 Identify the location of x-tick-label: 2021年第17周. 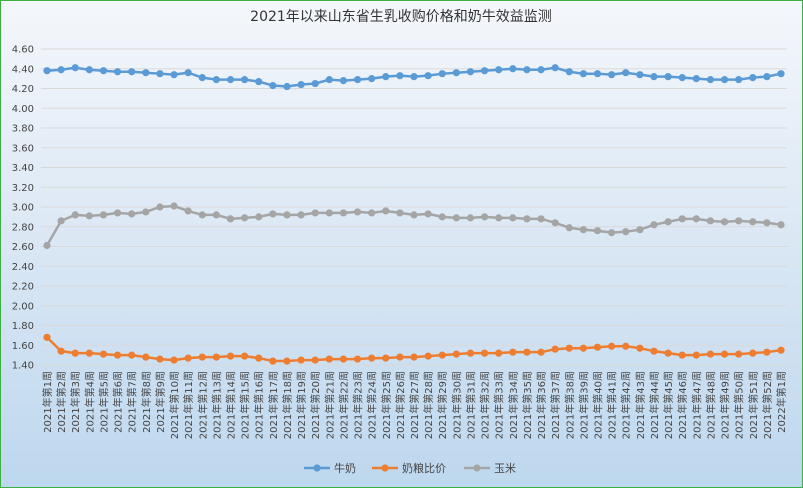
(273, 405).